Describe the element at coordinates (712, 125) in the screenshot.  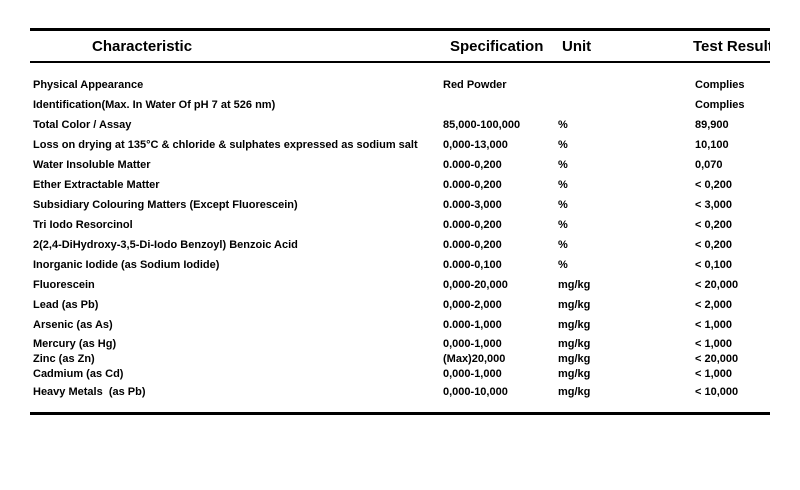
I see `result-cell: 89,900` at that location.